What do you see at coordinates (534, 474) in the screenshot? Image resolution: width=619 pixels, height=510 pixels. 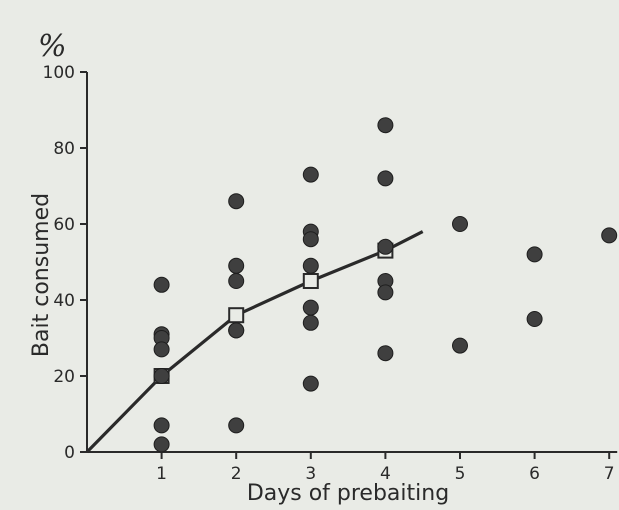 I see `x-tick-label: 6` at bounding box center [534, 474].